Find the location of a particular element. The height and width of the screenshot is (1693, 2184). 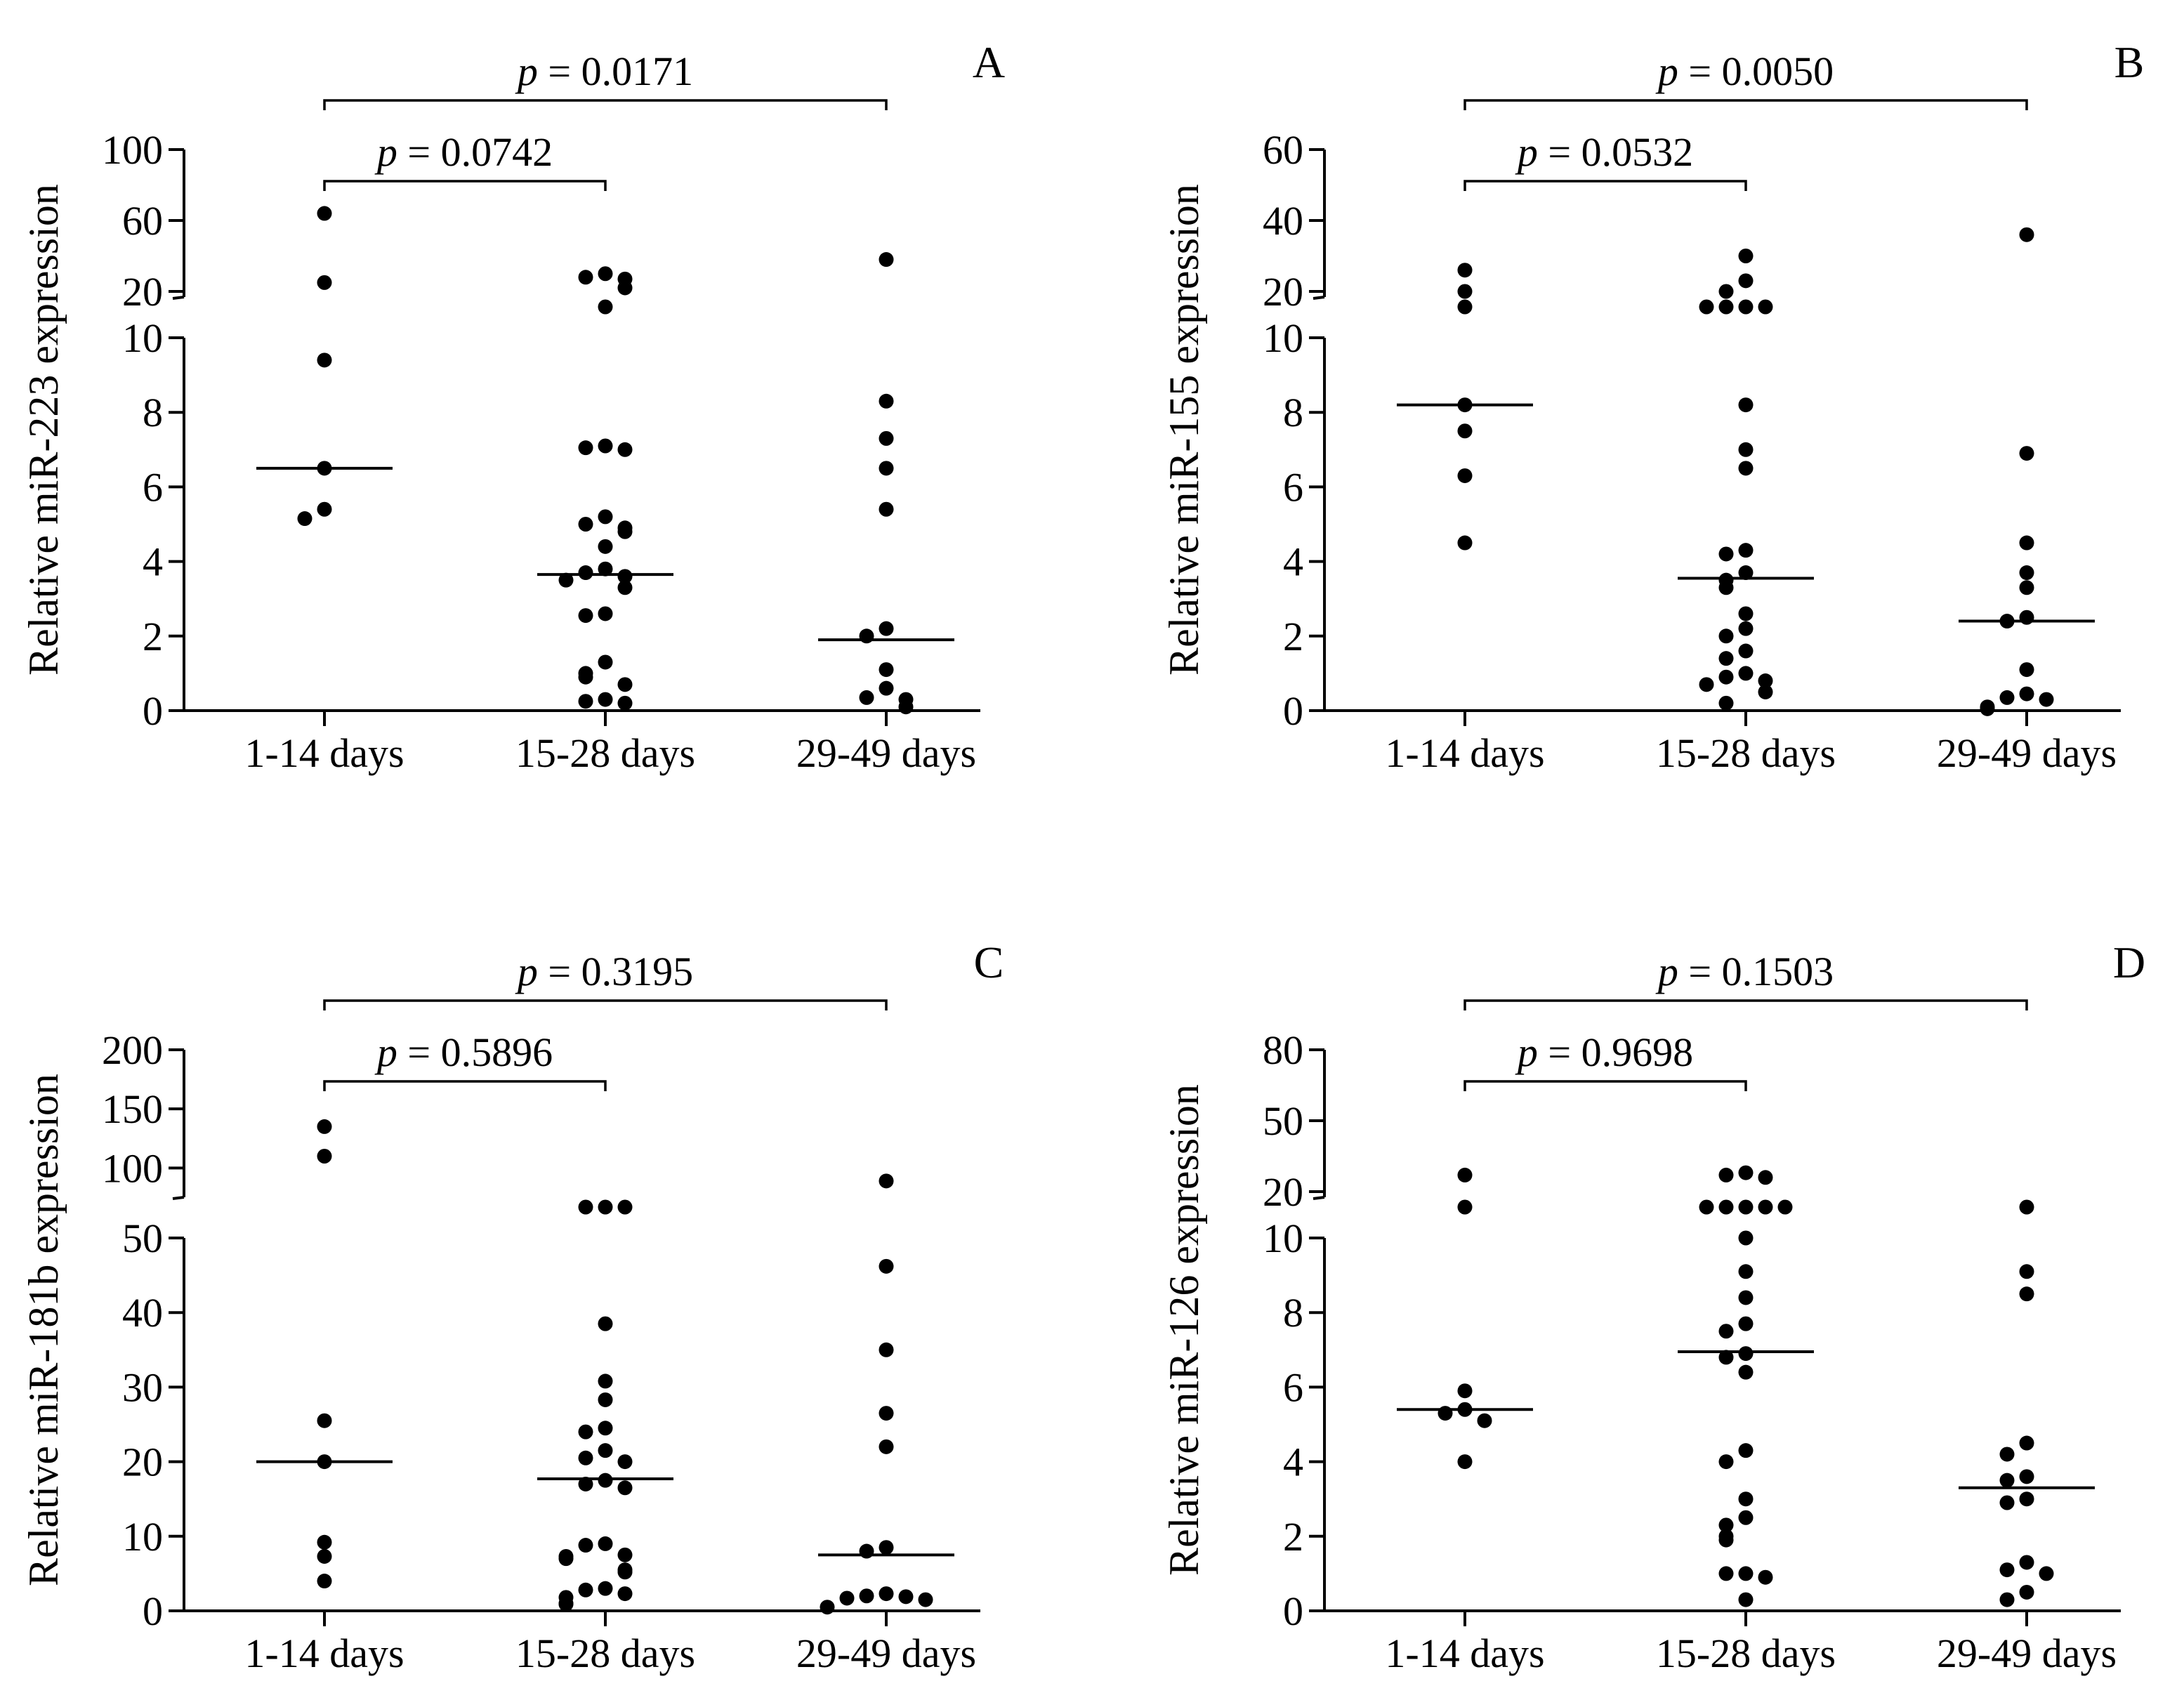

y-tick-label: 40 is located at coordinates (1283, 221).